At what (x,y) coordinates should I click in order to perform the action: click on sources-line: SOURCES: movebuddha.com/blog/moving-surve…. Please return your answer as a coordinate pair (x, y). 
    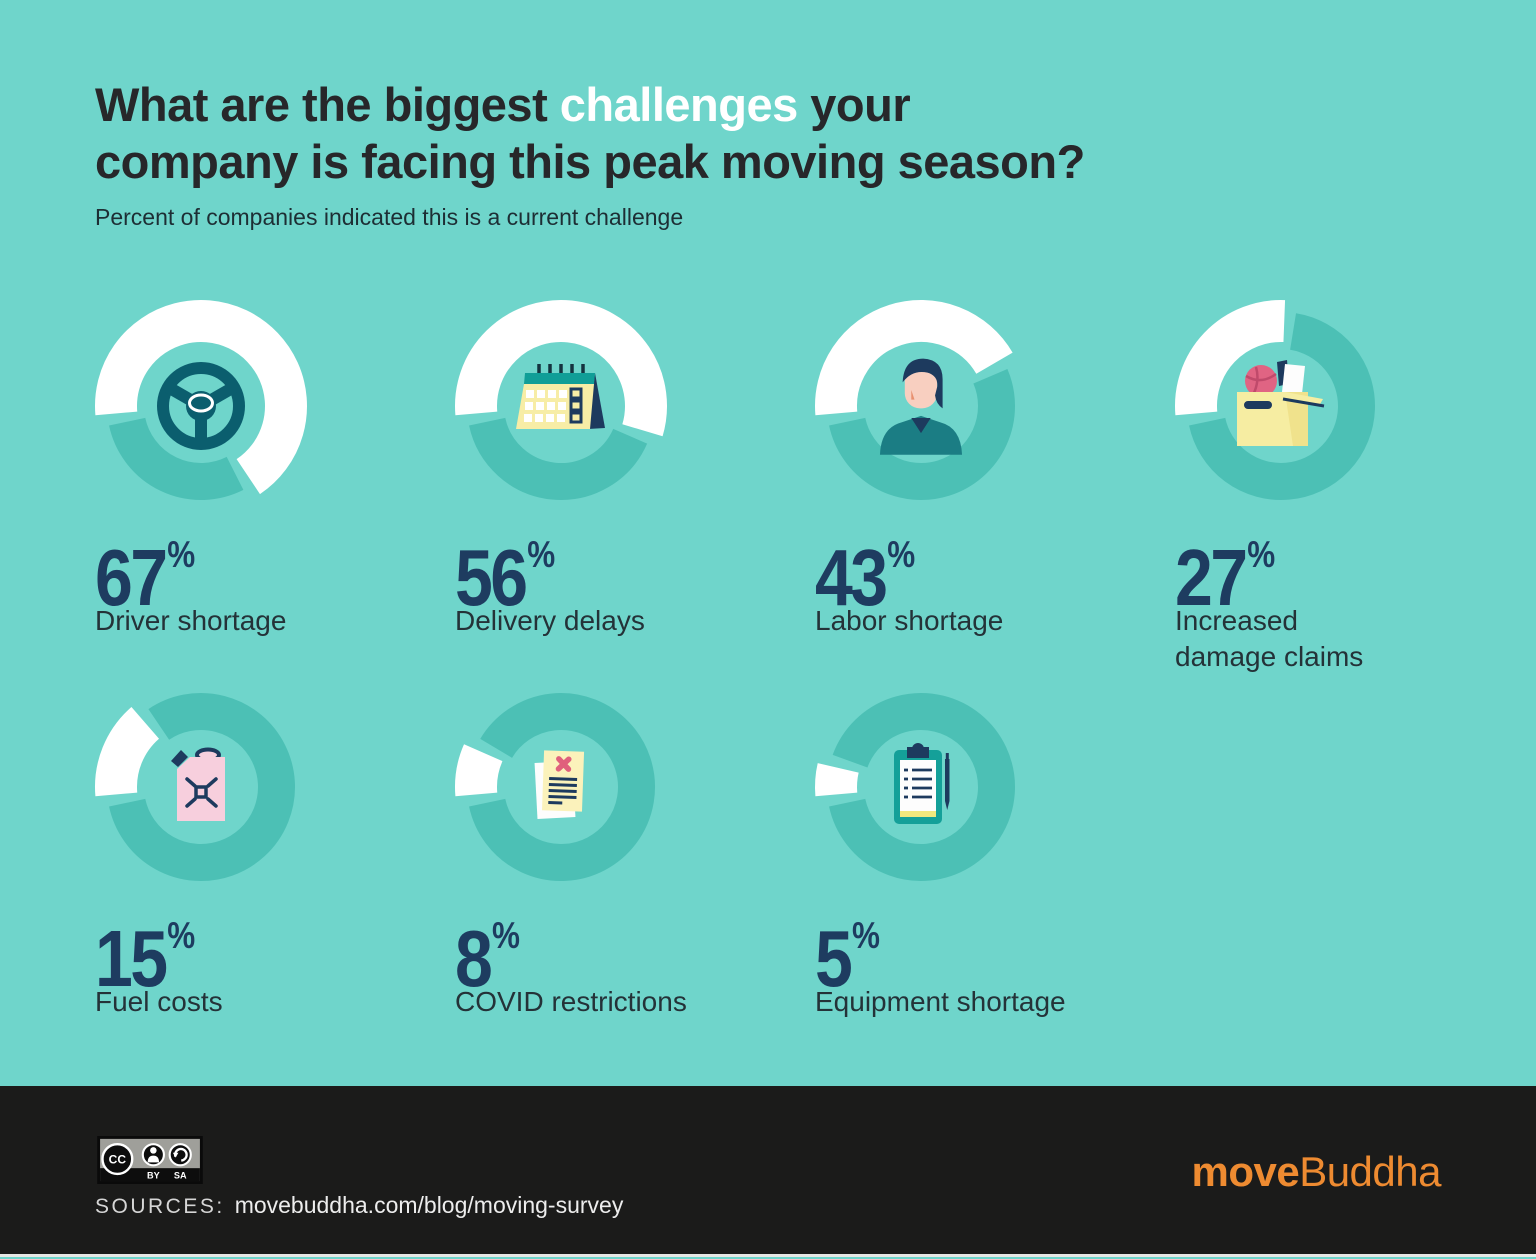
    Looking at the image, I should click on (359, 1205).